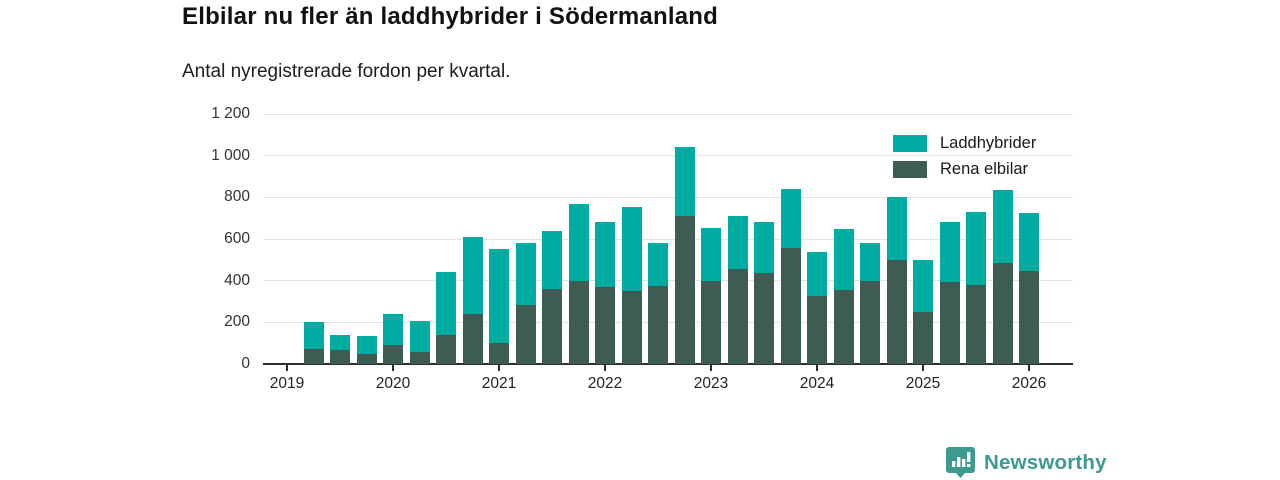 Image resolution: width=1280 pixels, height=480 pixels. I want to click on bar-2022-q2, so click(631, 285).